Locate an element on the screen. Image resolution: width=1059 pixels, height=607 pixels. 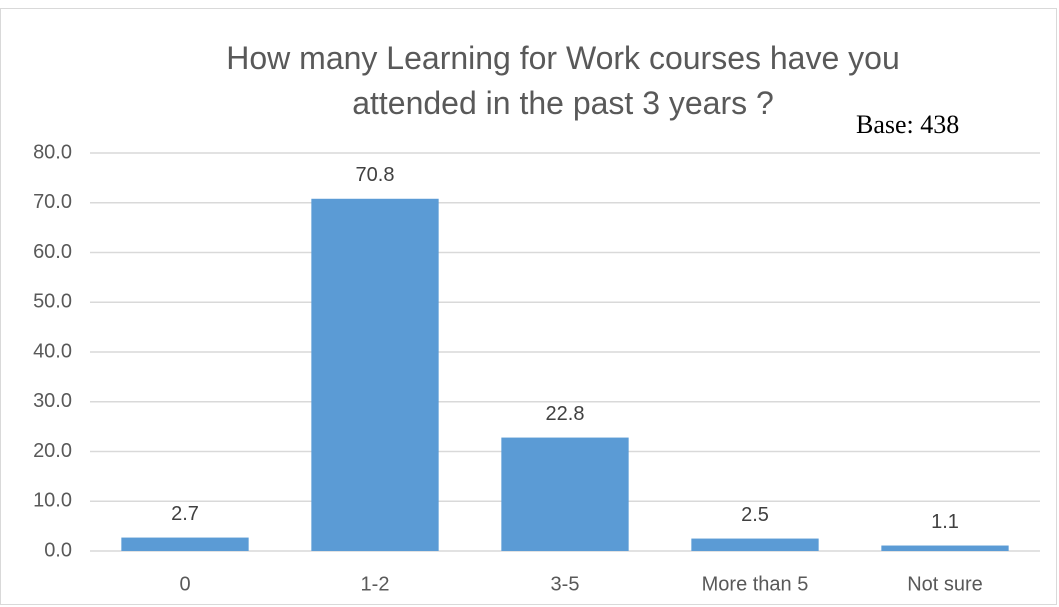
x-tick-label: More than 5 is located at coordinates (755, 584).